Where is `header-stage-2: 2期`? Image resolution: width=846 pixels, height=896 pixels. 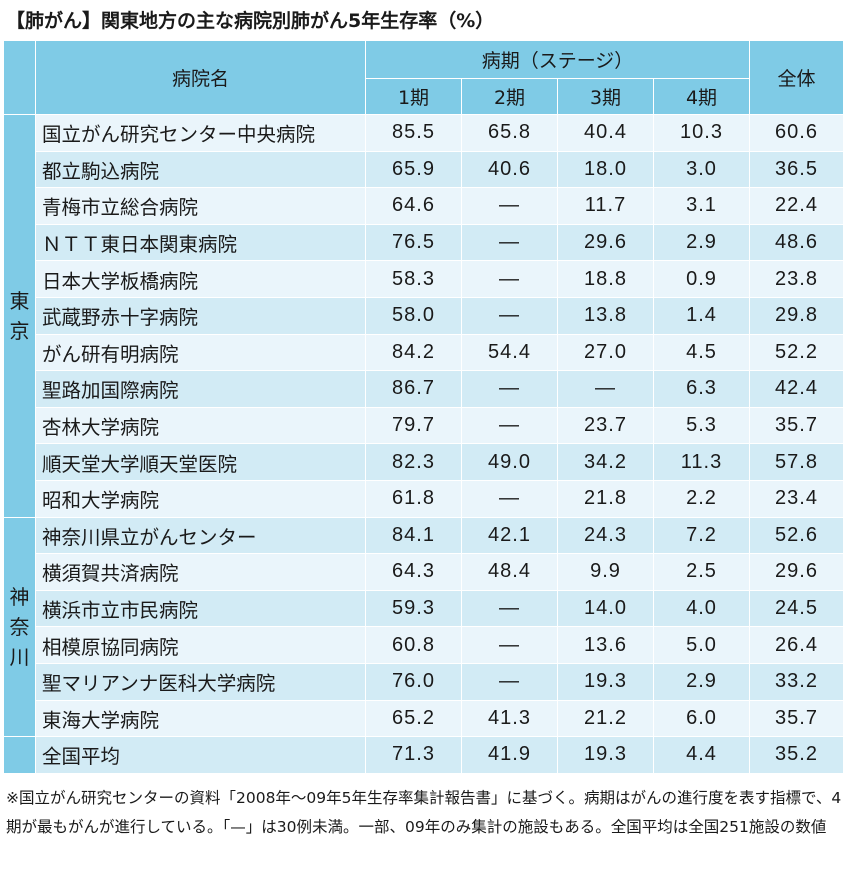 header-stage-2: 2期 is located at coordinates (509, 96).